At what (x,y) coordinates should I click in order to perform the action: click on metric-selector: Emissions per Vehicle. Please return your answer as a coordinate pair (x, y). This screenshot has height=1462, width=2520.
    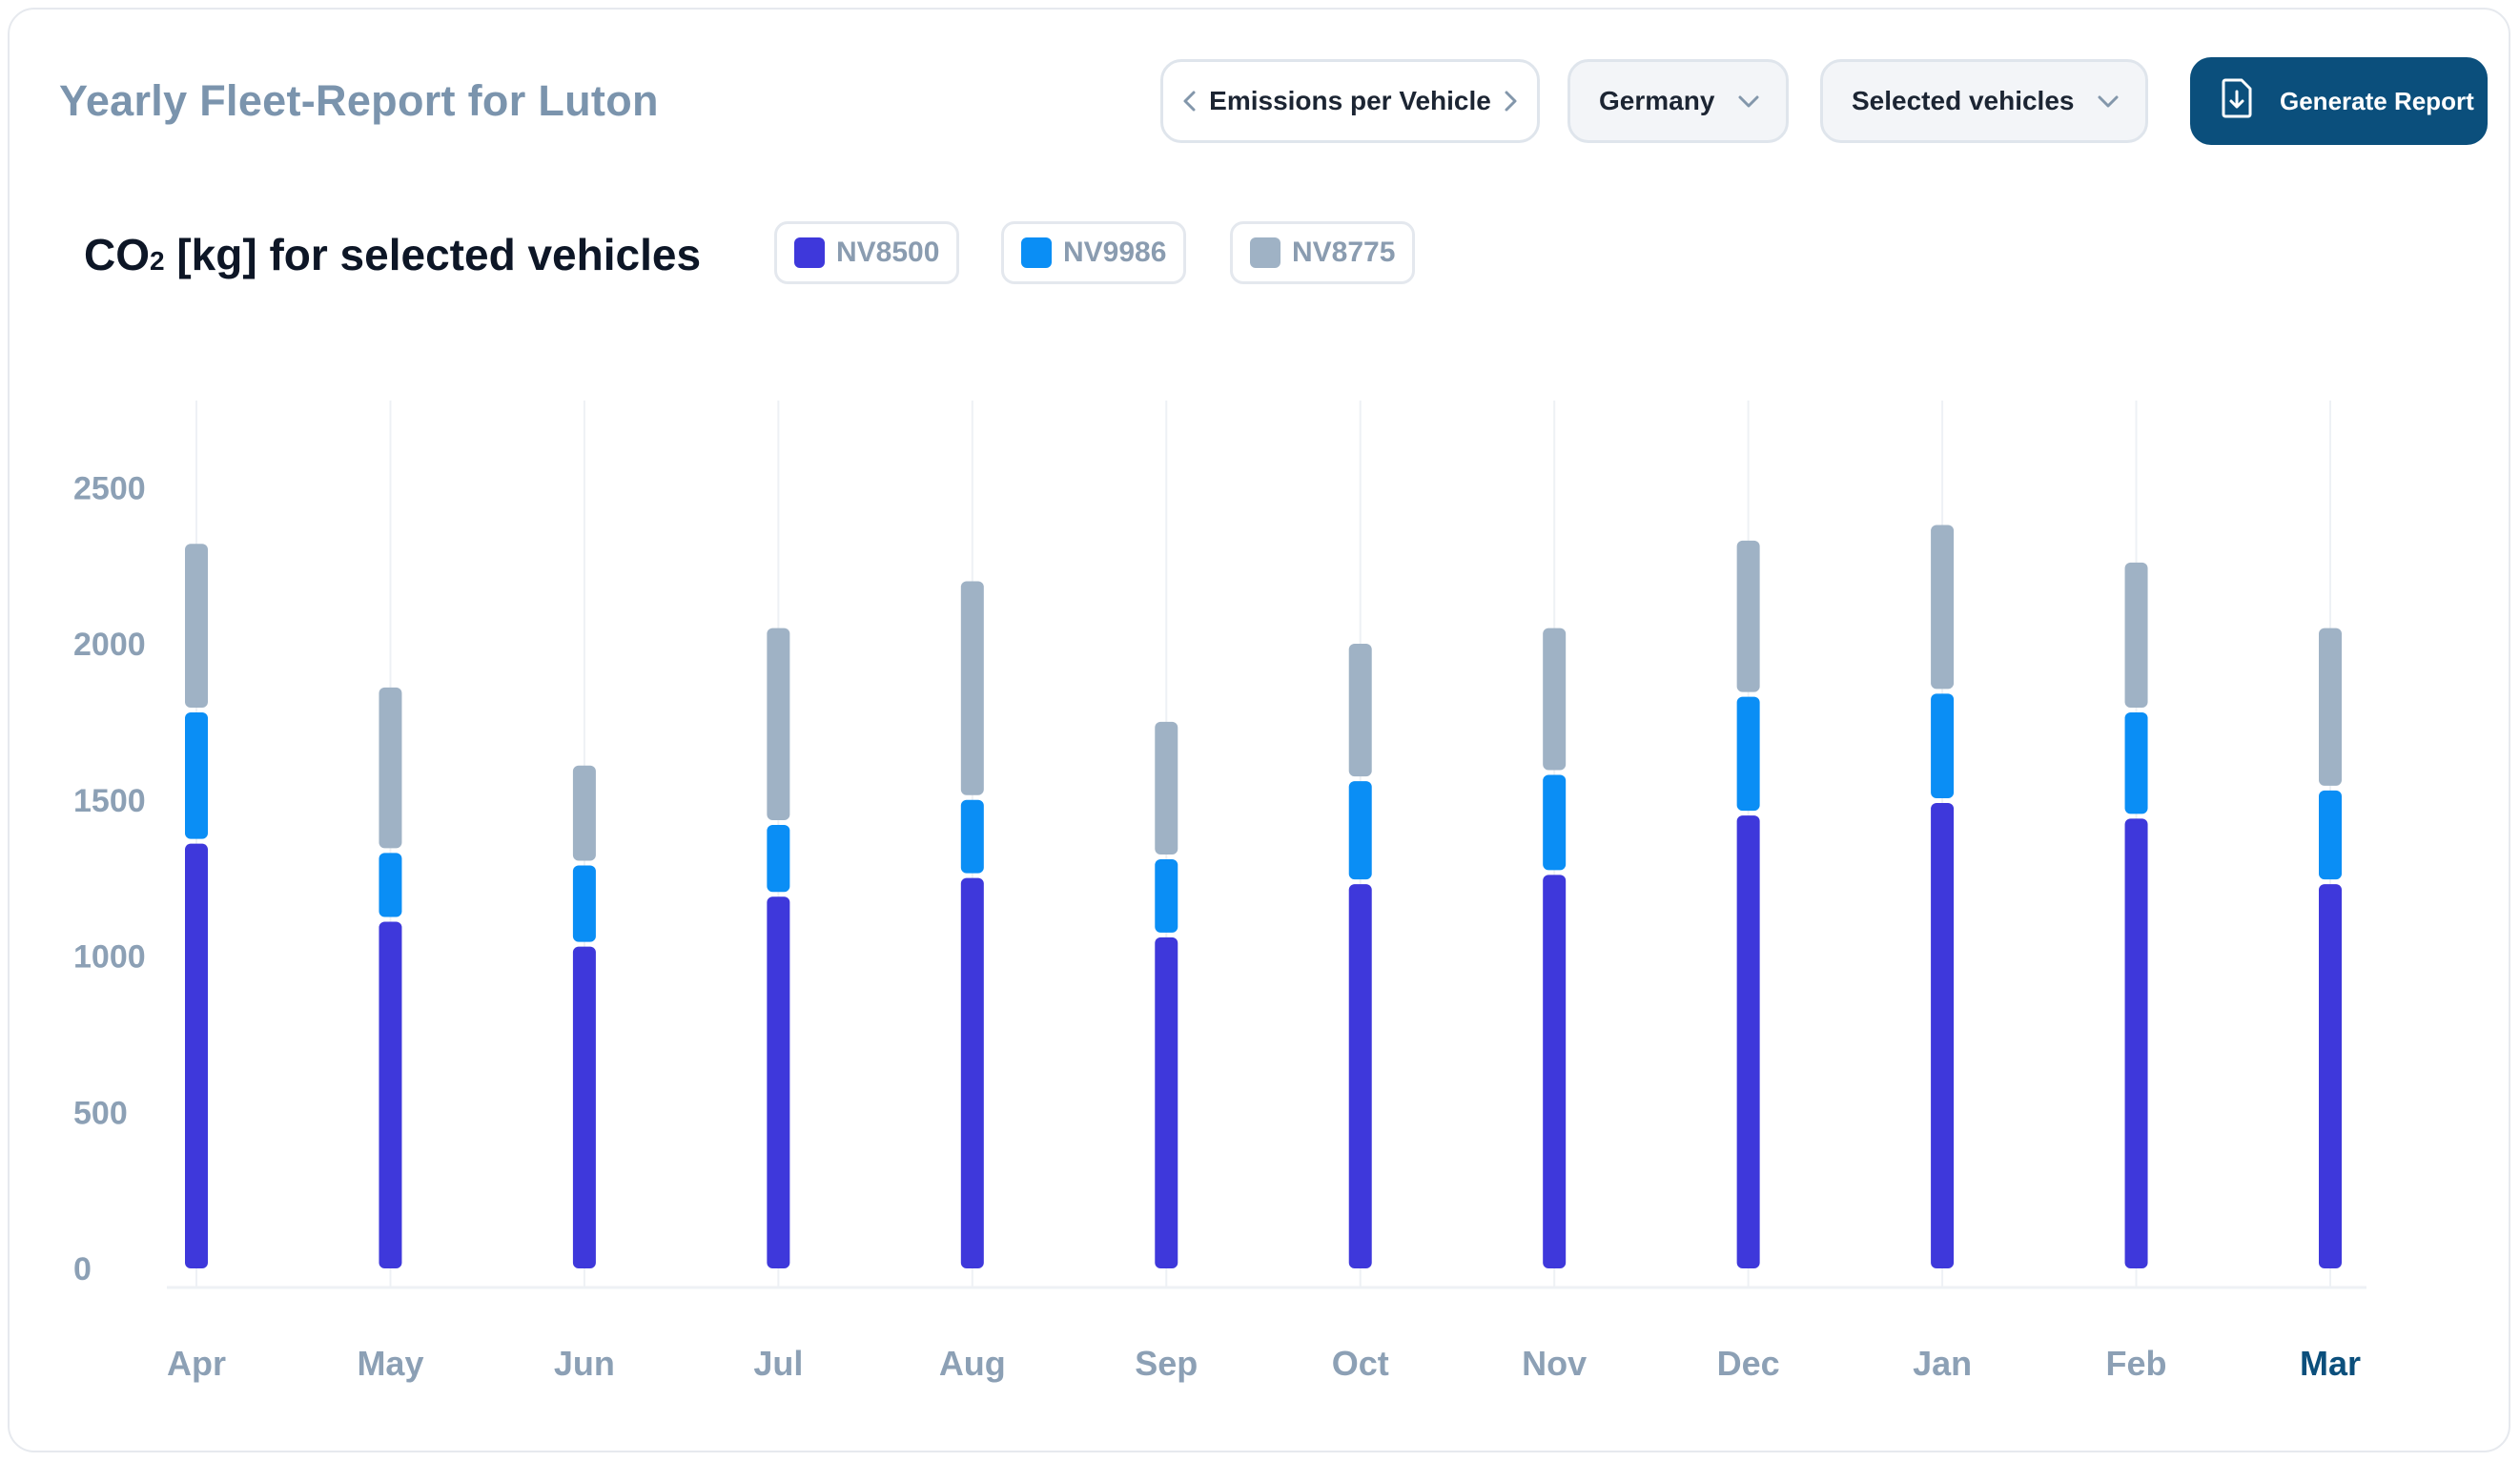
    Looking at the image, I should click on (1350, 101).